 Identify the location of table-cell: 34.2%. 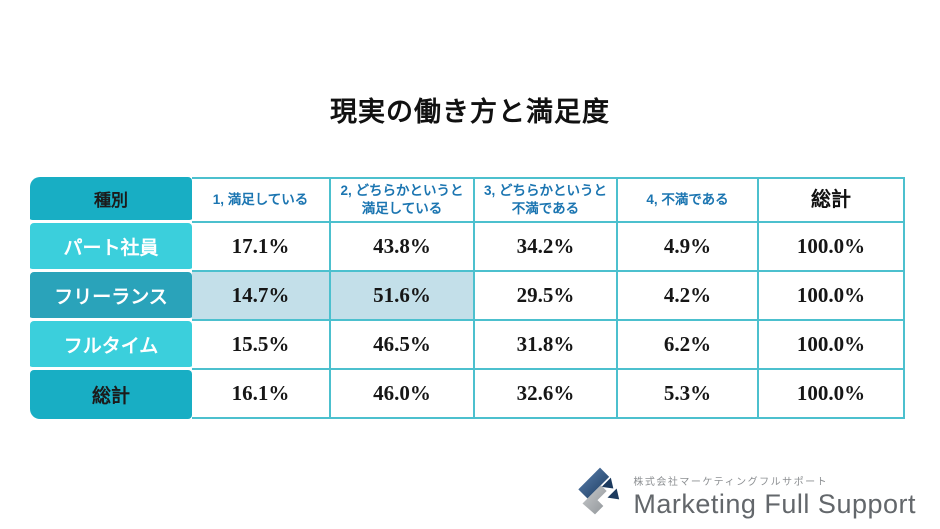
(546, 247).